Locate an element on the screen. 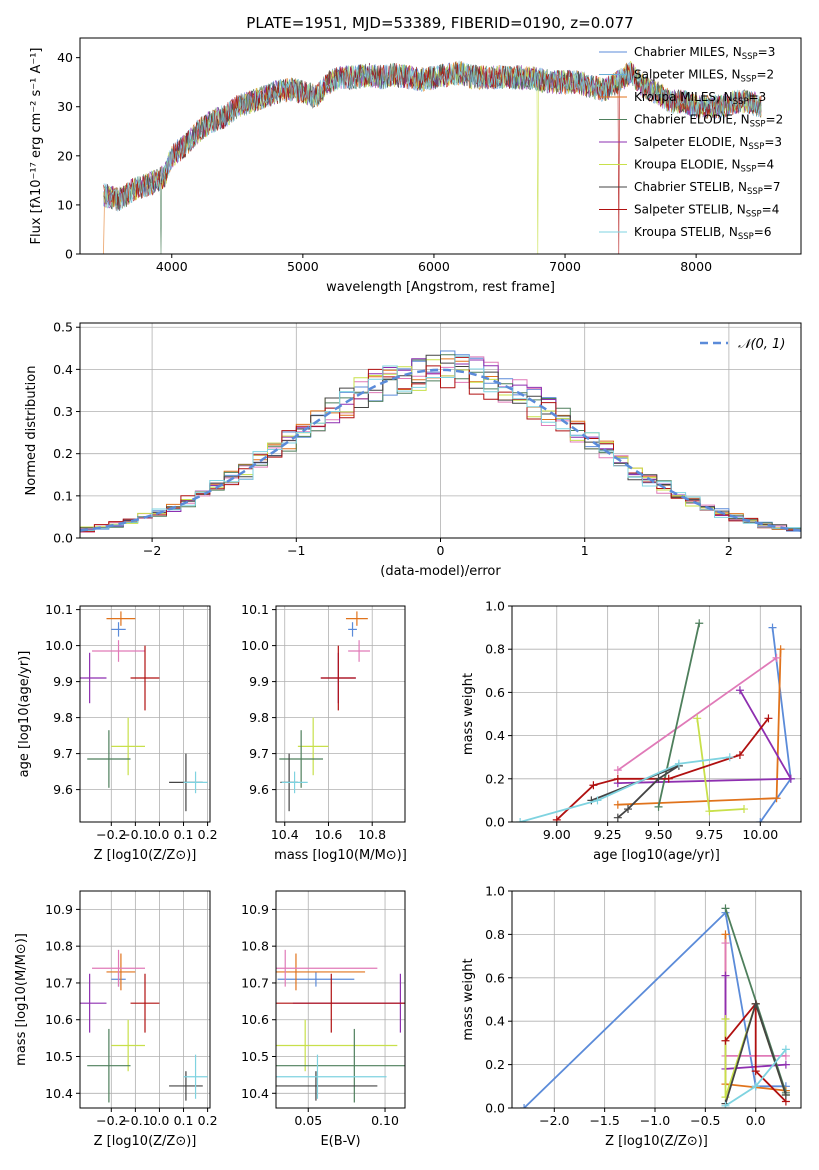 This screenshot has height=1170, width=819. x-tick-label: 7000 is located at coordinates (565, 266).